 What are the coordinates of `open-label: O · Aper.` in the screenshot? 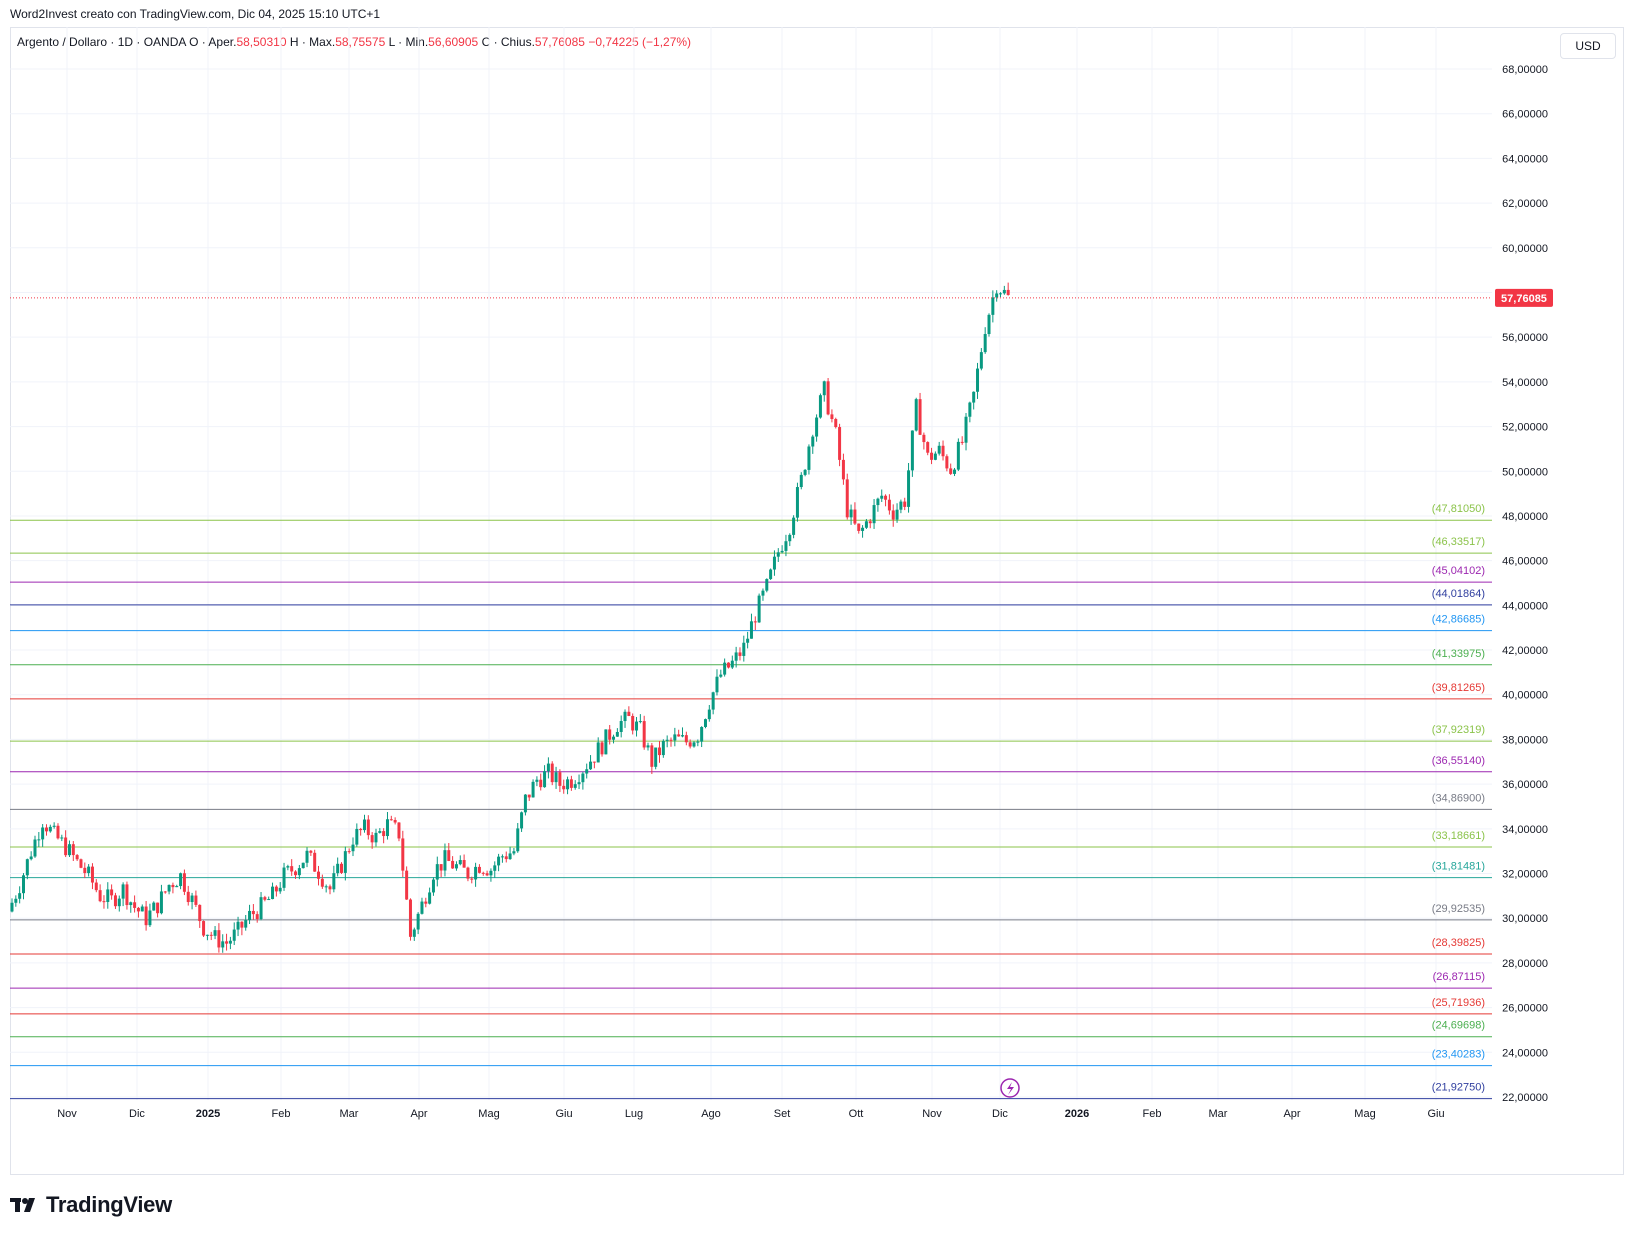 It's located at (213, 42).